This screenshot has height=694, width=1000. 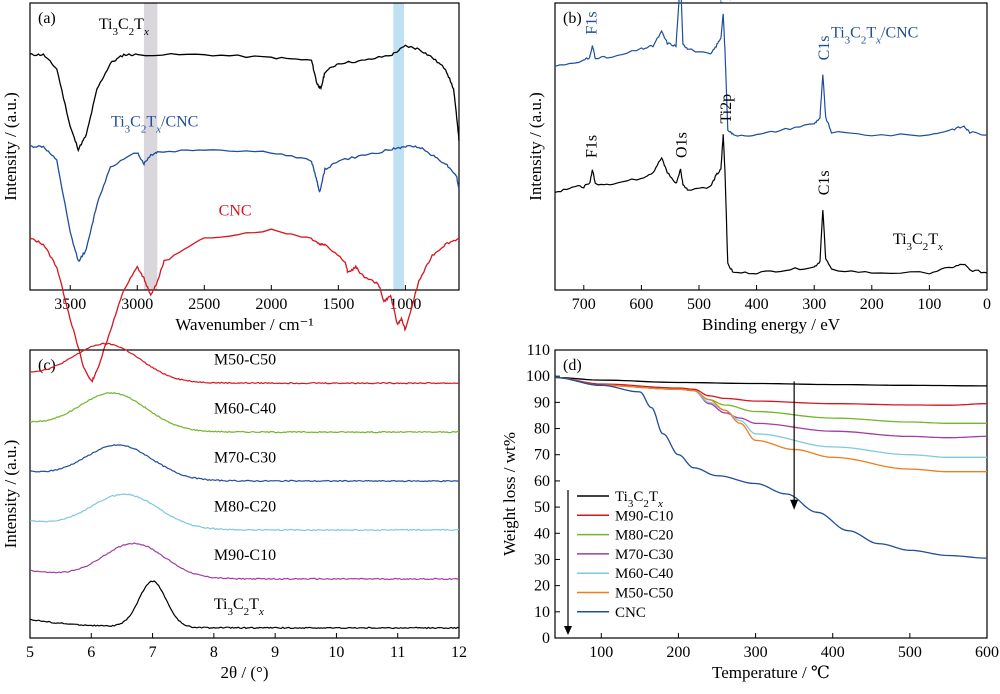 I want to click on legend-label-m80-c20: M80-C20, so click(x=644, y=536).